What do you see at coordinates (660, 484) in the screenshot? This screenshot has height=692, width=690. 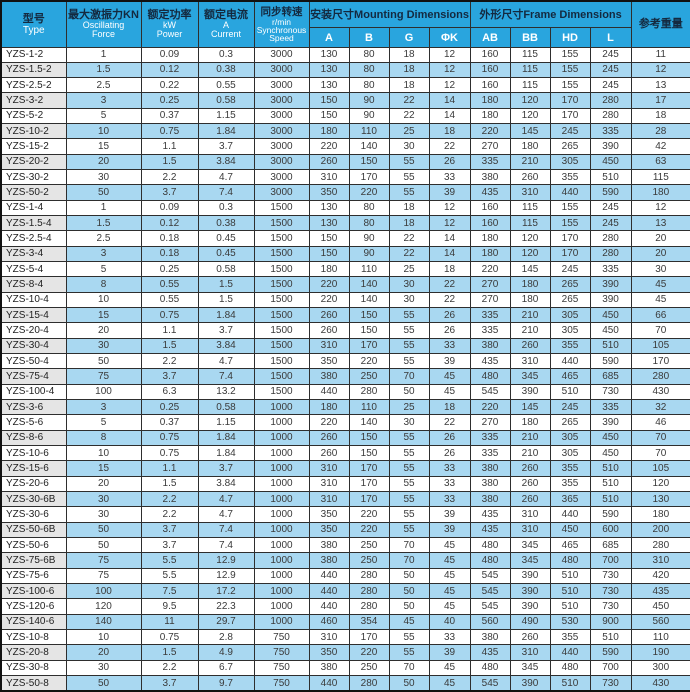 I see `table-cell: 120` at bounding box center [660, 484].